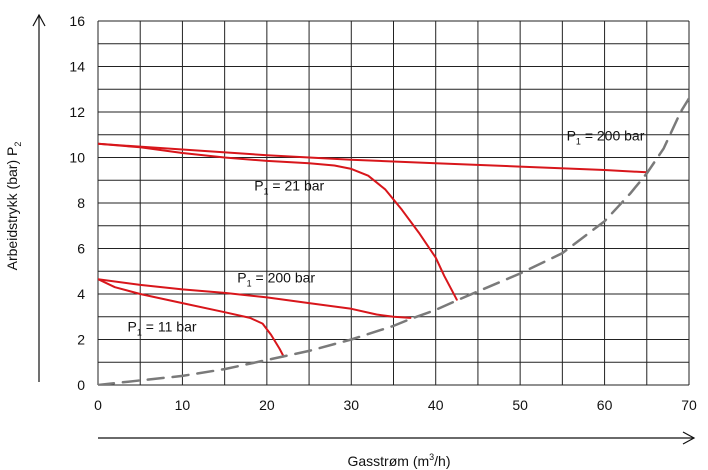 The height and width of the screenshot is (470, 708). I want to click on y-tick-label: 12, so click(77, 112).